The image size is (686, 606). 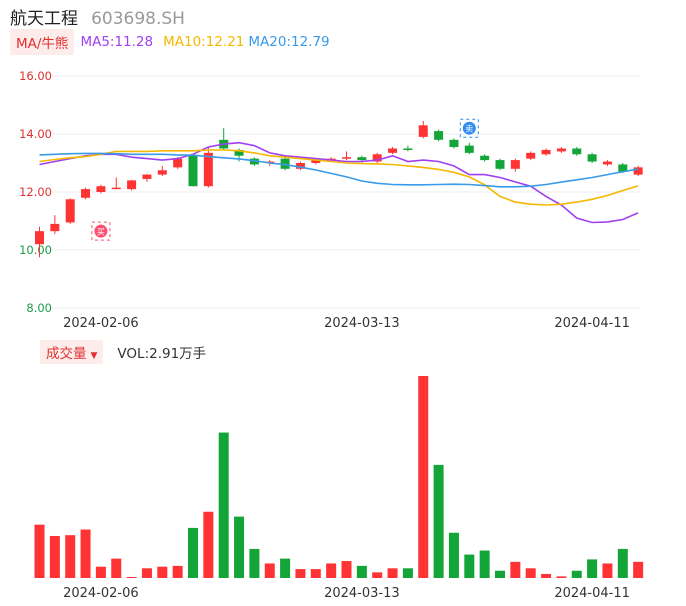 I want to click on volume-tag-label: 成交量, so click(x=66, y=354).